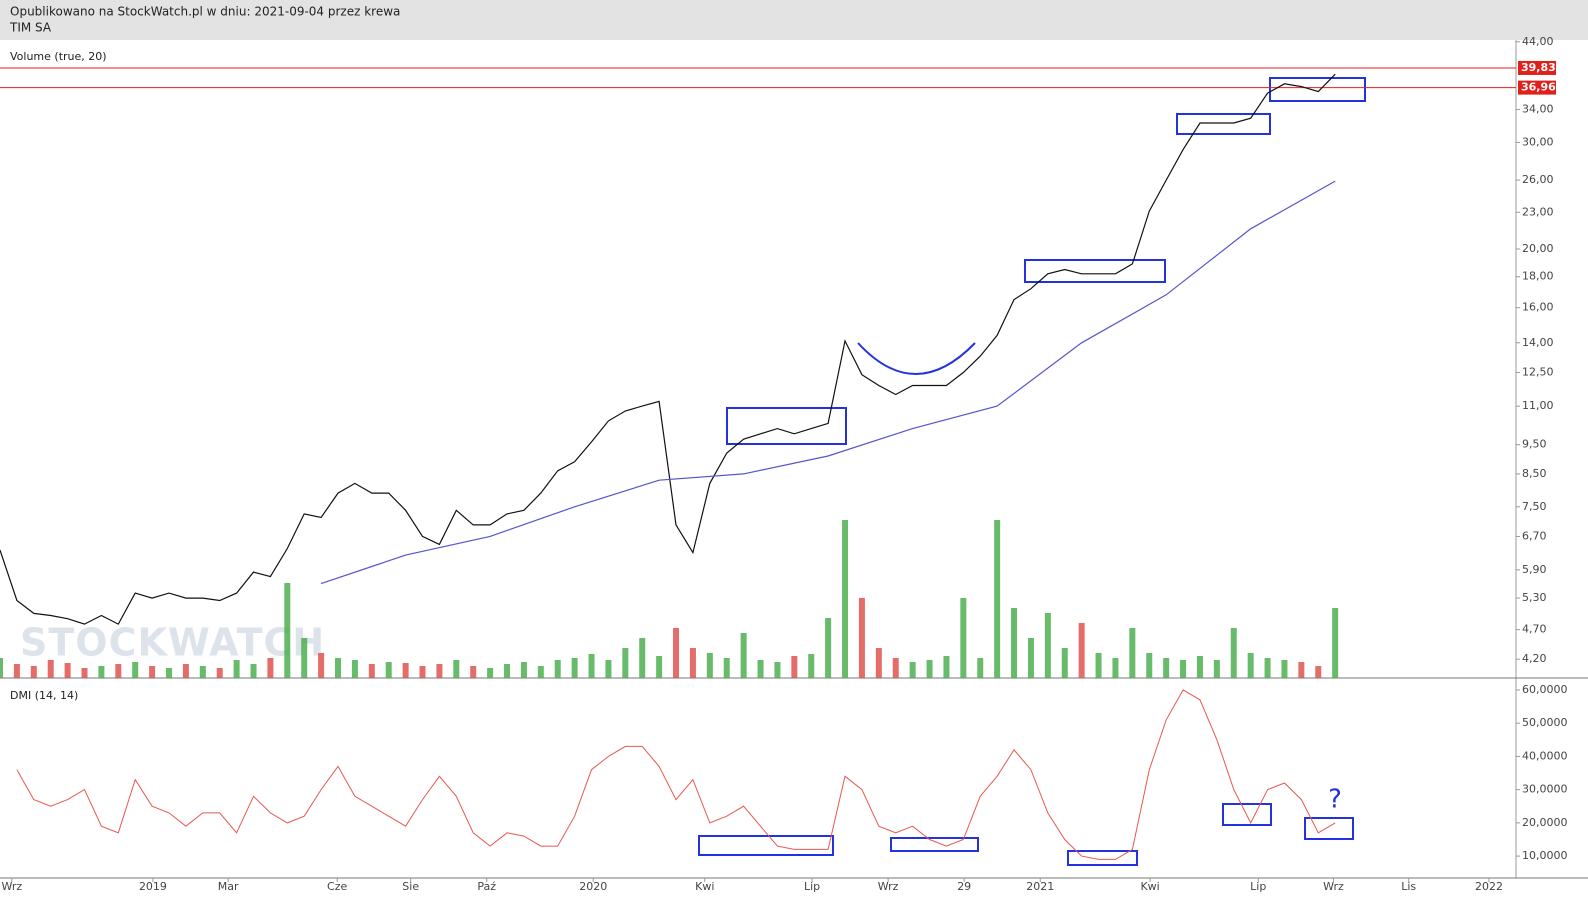 This screenshot has height=906, width=1588. I want to click on y-tick-label: 44,00, so click(1538, 41).